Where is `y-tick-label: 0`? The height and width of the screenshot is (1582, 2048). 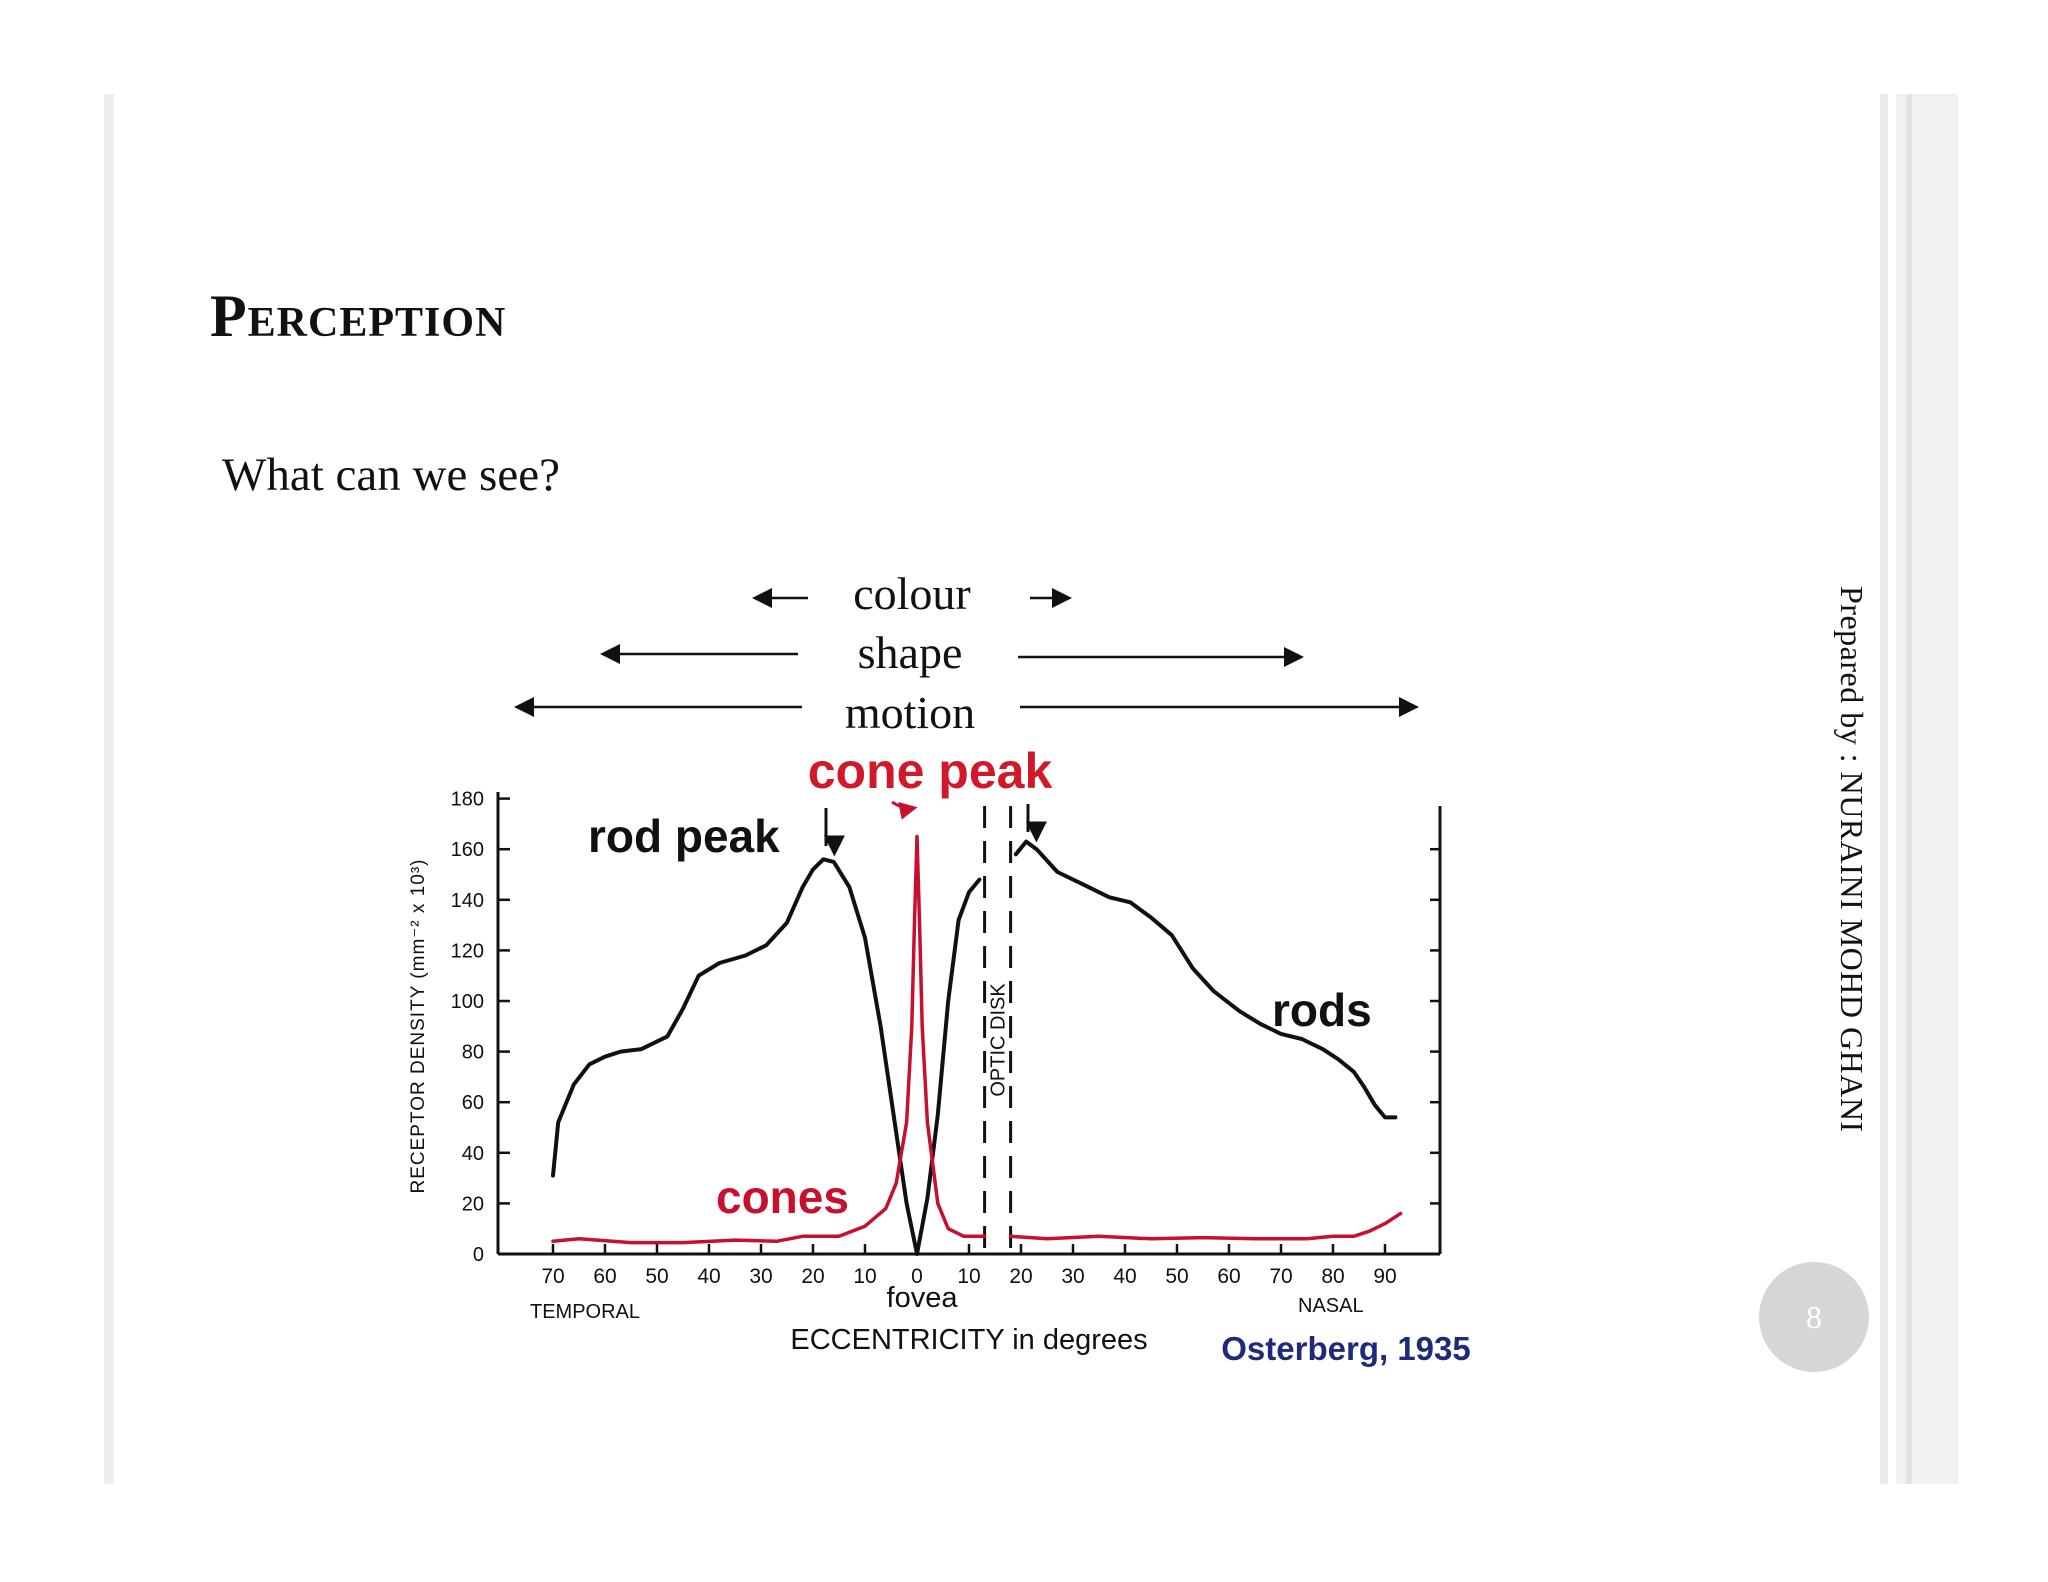 y-tick-label: 0 is located at coordinates (478, 1255).